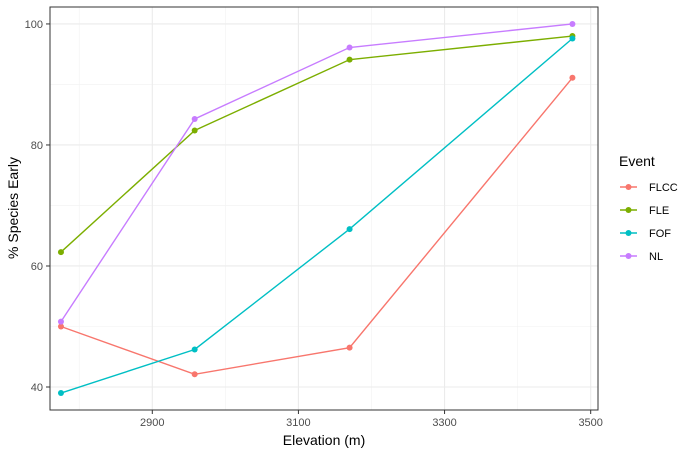  I want to click on legend: FLCC FLE FOF NL, so click(649, 222).